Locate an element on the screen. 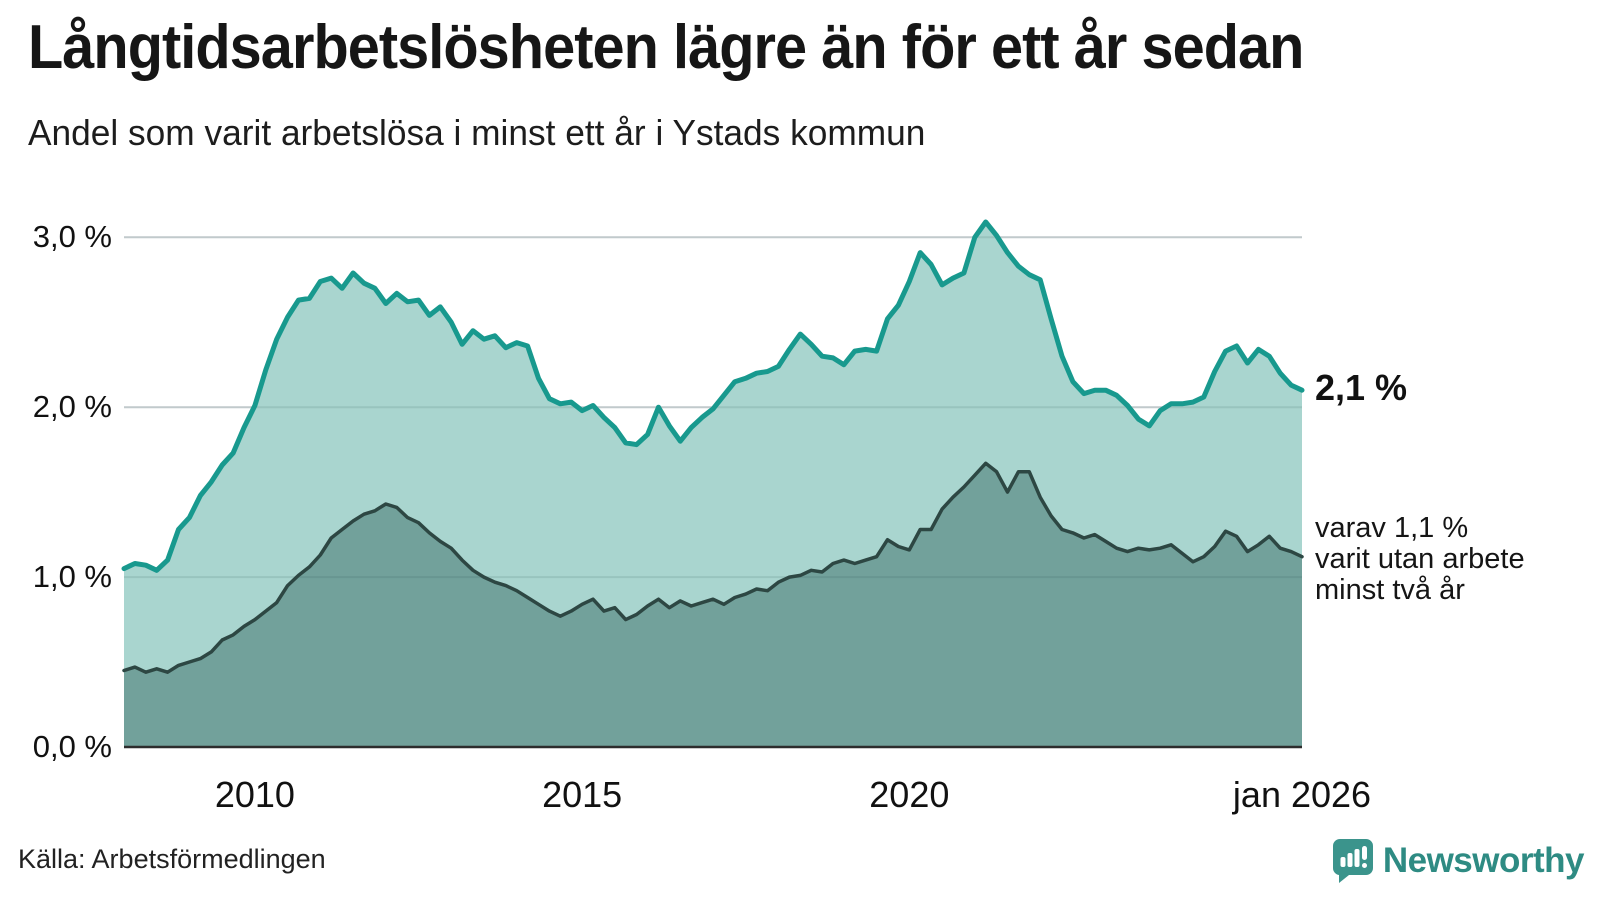 The width and height of the screenshot is (1600, 900). source-note: Källa: Arbetsförmedlingen is located at coordinates (172, 859).